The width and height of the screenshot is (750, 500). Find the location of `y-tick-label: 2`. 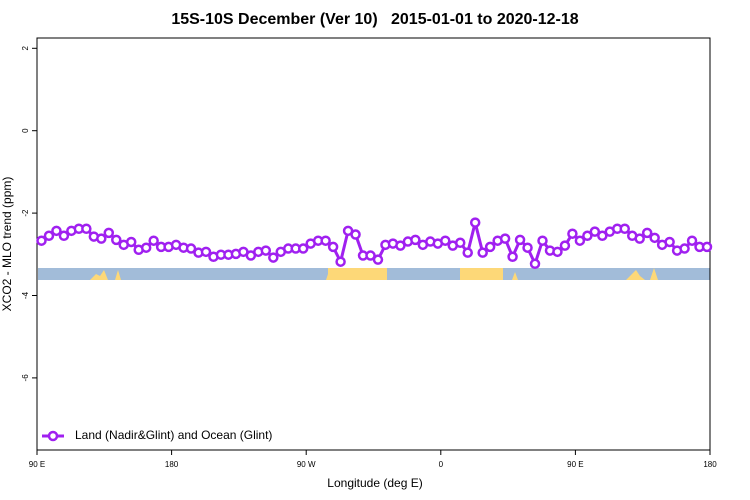

y-tick-label: 2 is located at coordinates (25, 48).